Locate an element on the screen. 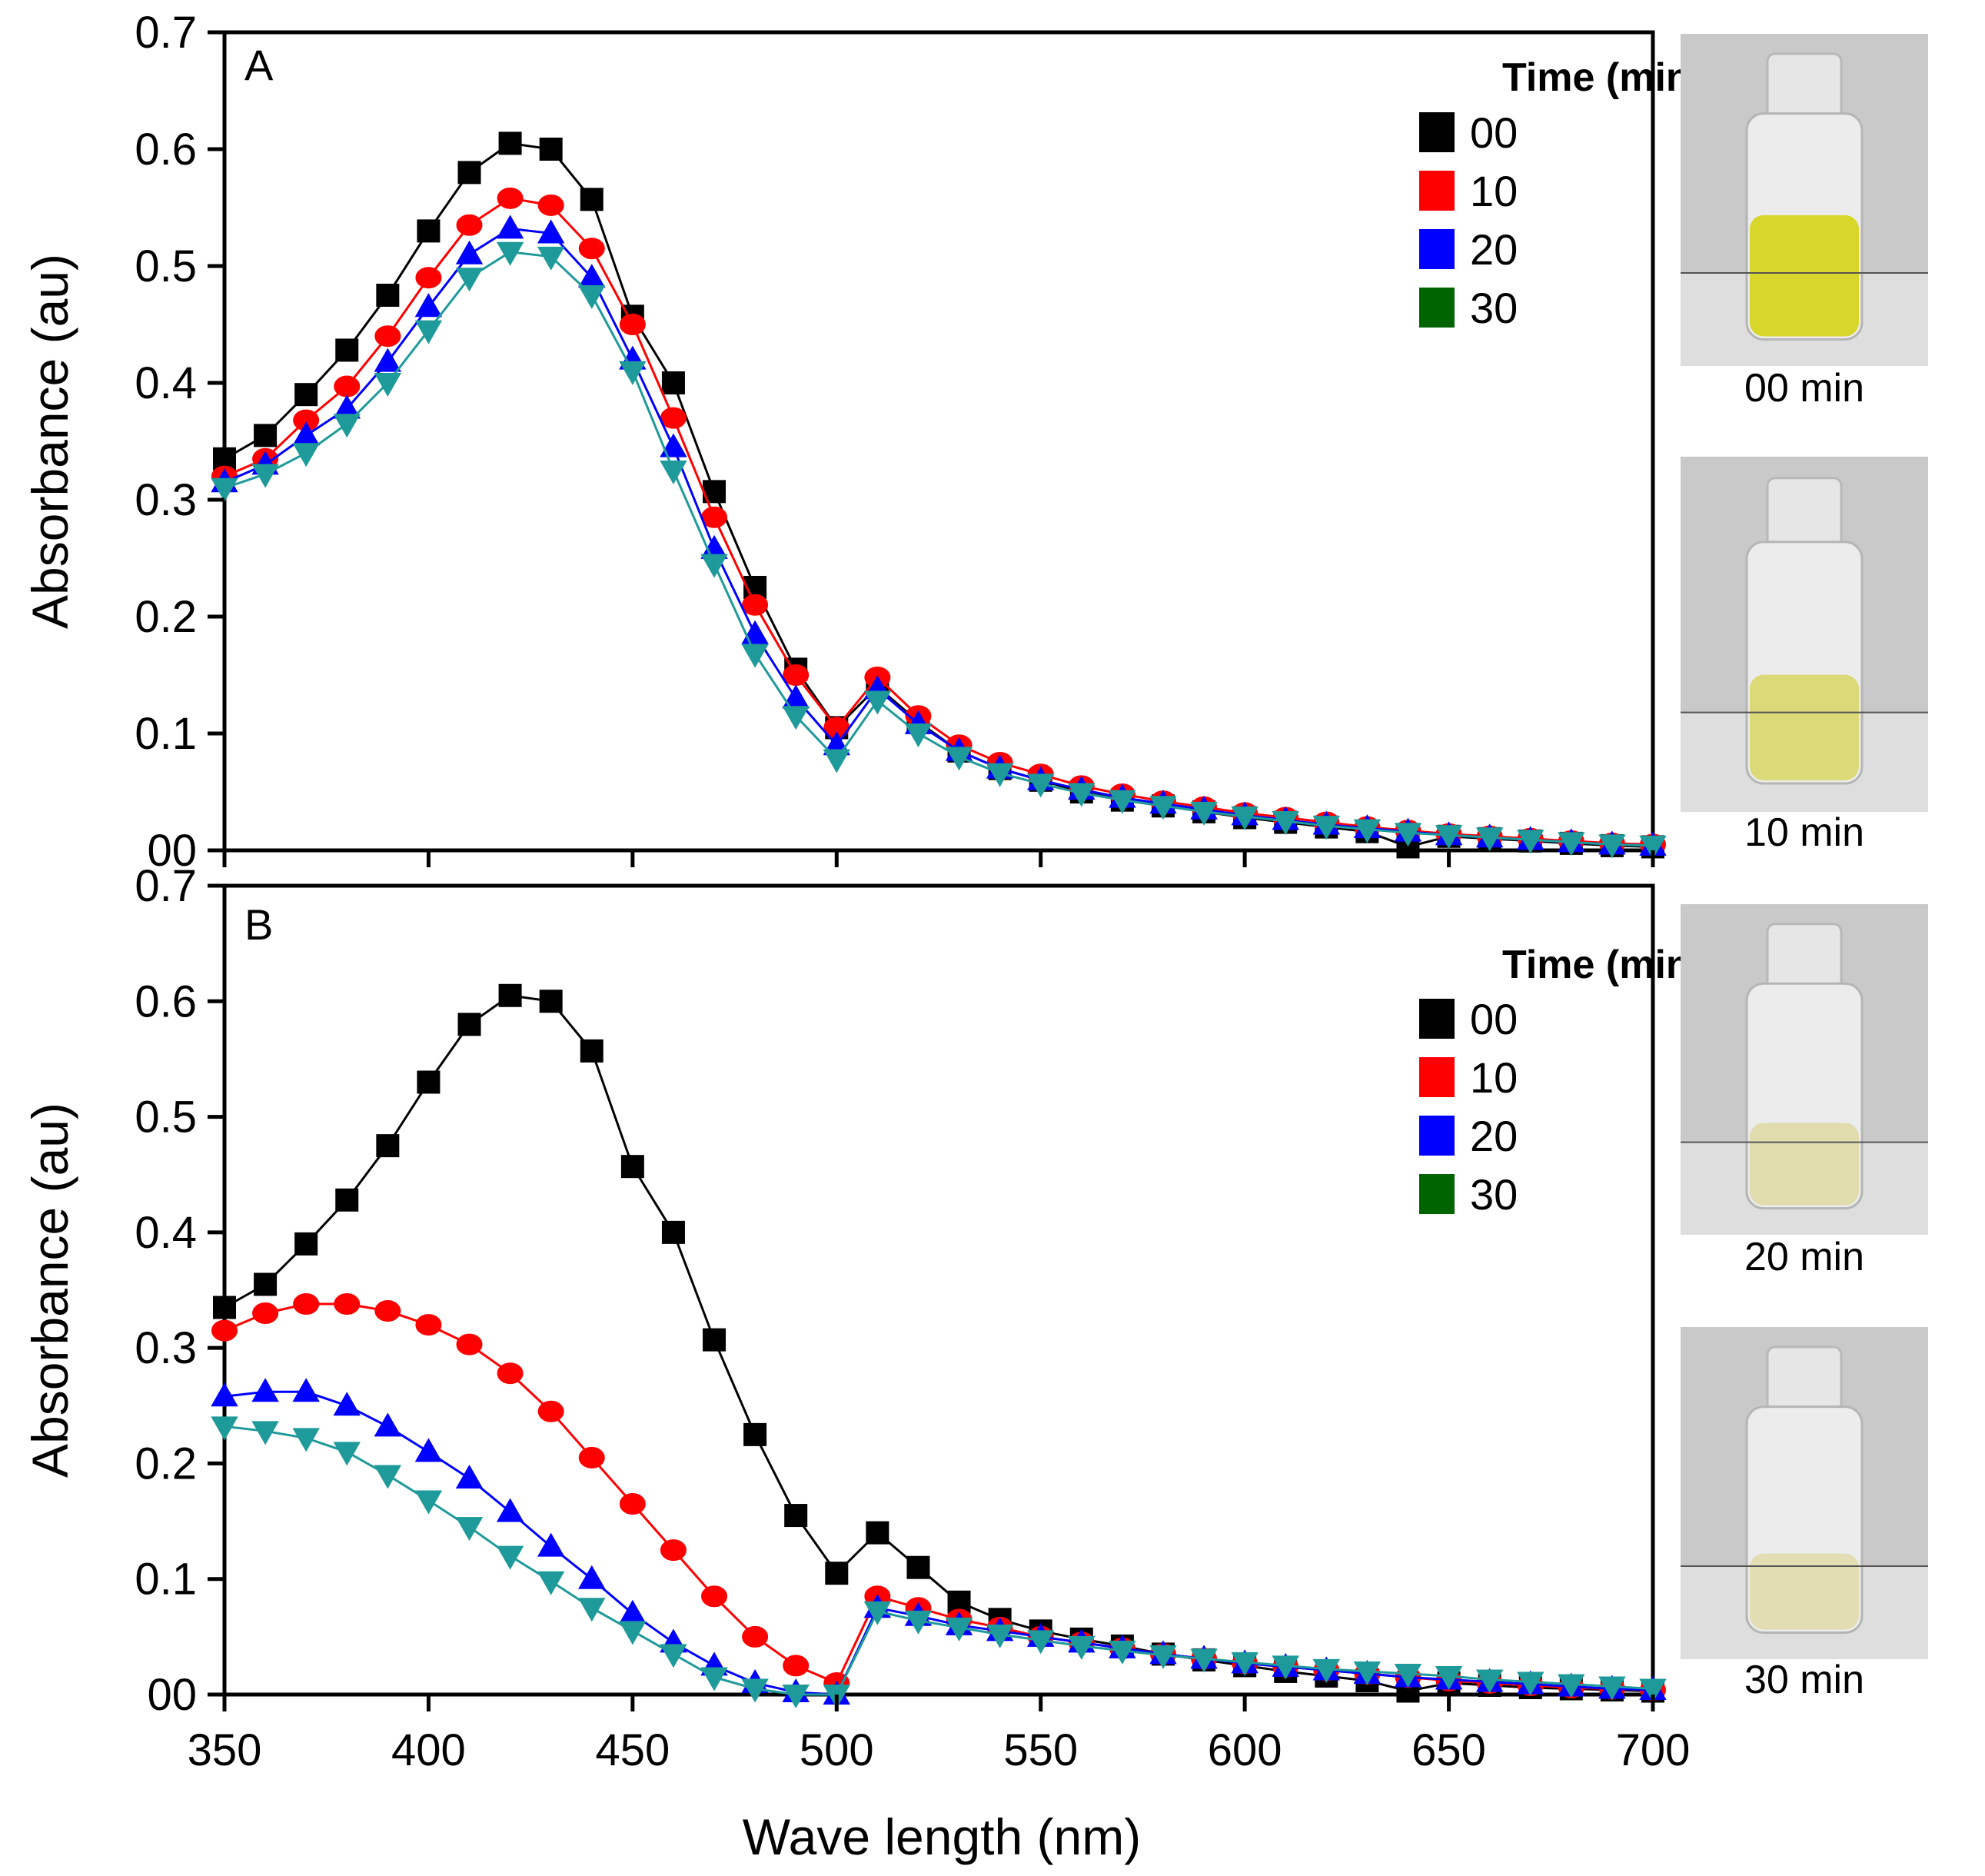 This screenshot has width=1985, height=1876. vial-photo: 00 min is located at coordinates (1804, 222).